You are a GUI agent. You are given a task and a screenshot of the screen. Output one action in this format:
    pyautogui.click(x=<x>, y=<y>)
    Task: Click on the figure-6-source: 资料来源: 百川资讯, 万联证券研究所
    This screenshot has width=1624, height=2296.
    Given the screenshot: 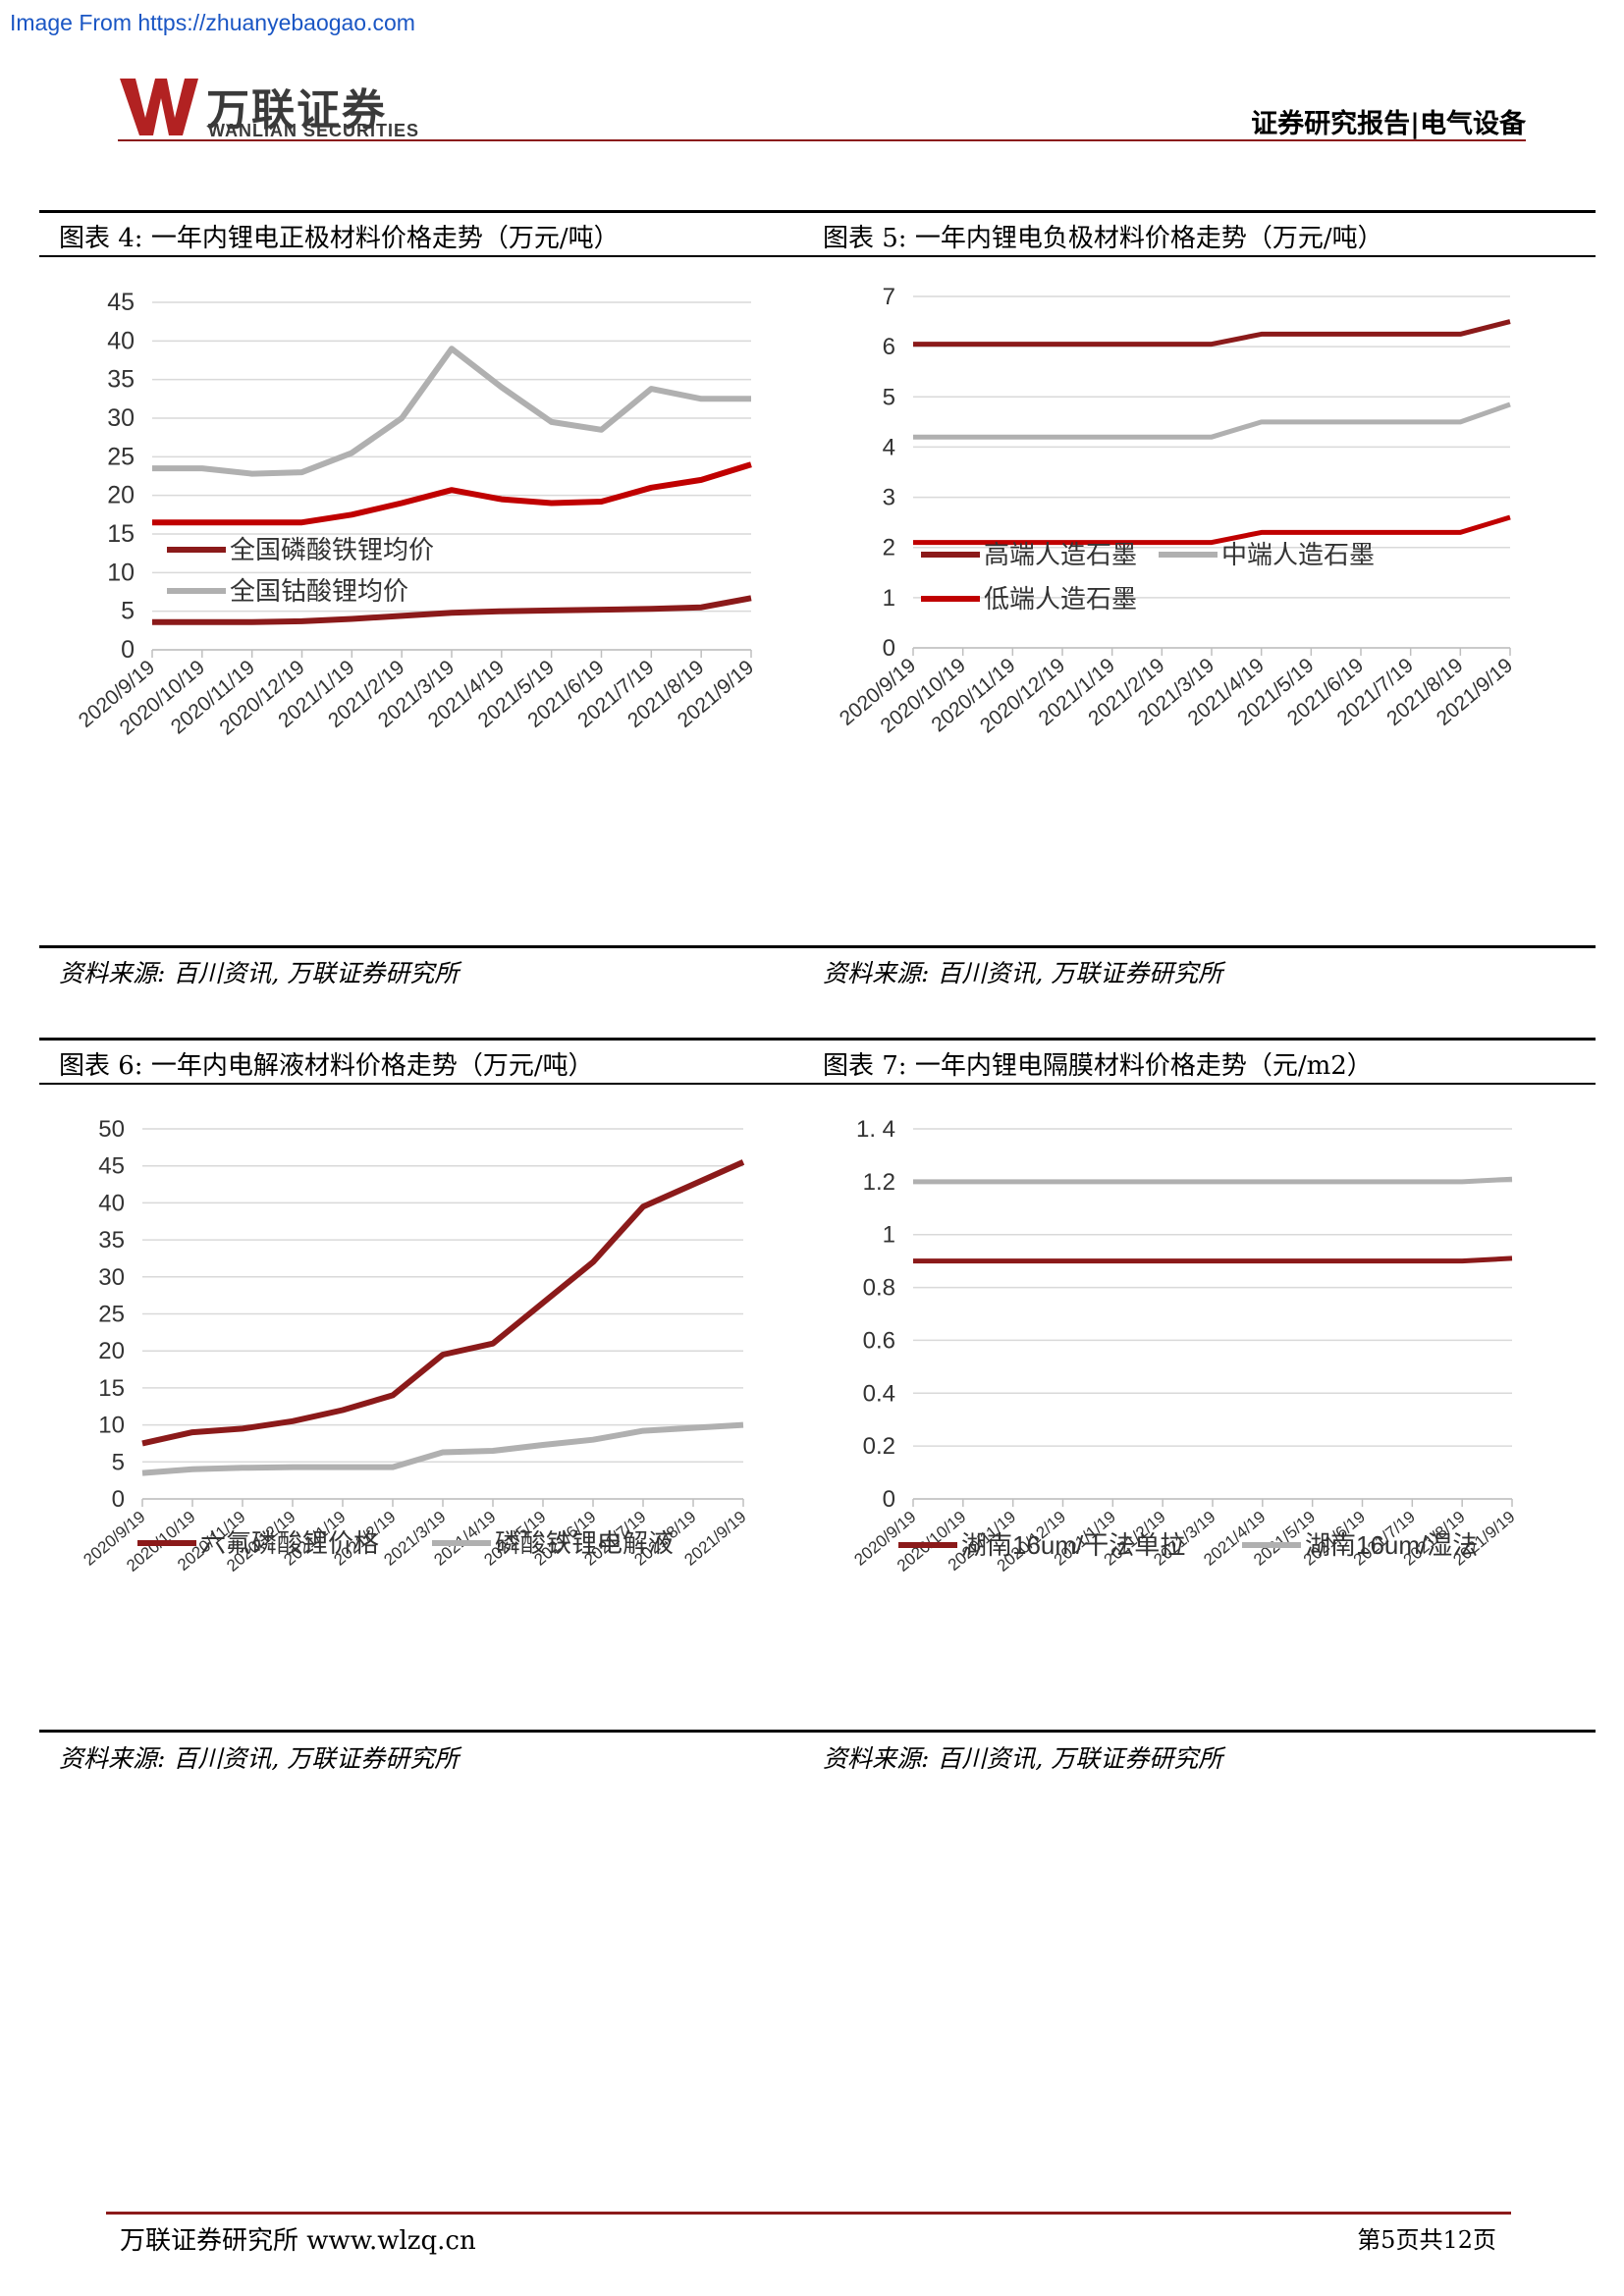 What is the action you would take?
    pyautogui.click(x=259, y=1758)
    